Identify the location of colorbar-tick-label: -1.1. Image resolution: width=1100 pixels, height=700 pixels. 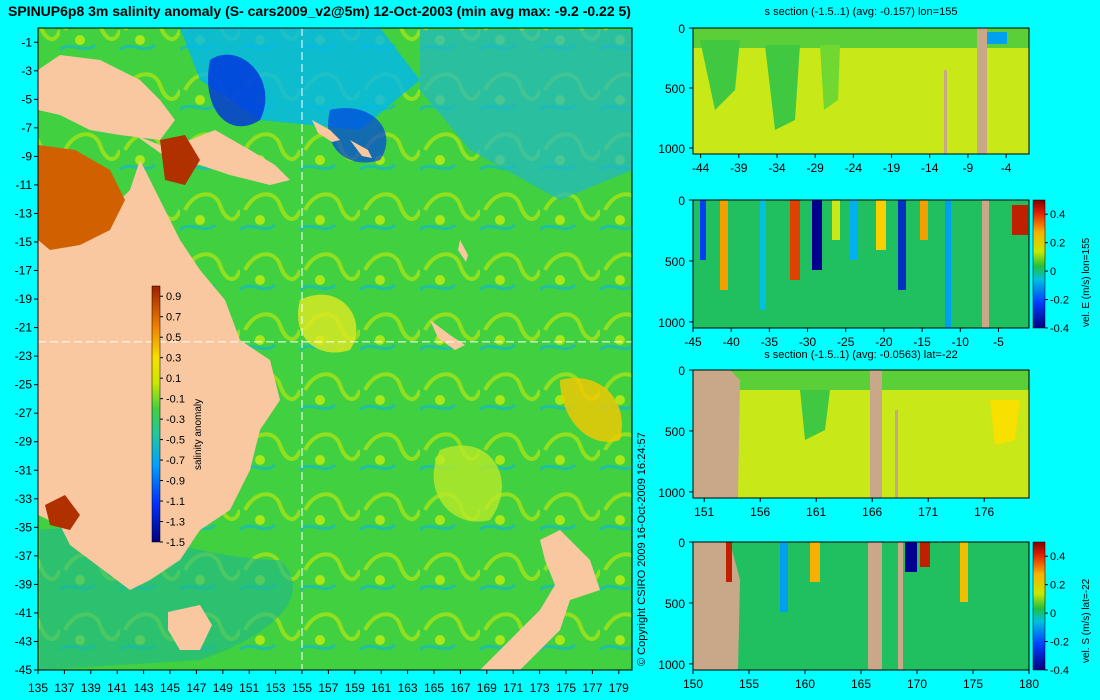
(175, 502).